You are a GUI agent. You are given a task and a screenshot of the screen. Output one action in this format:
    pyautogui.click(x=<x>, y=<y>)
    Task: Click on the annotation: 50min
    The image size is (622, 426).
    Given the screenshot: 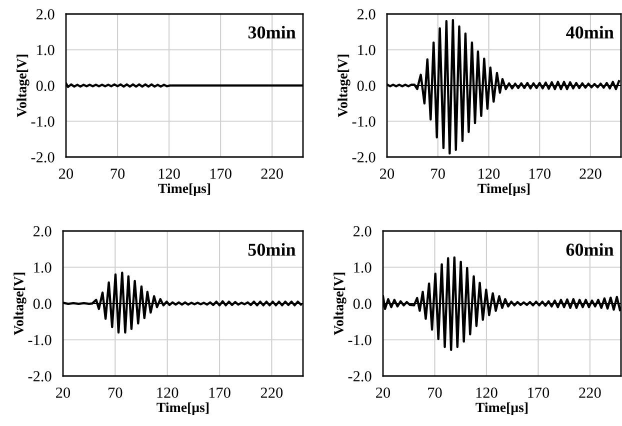 What is the action you would take?
    pyautogui.click(x=272, y=249)
    